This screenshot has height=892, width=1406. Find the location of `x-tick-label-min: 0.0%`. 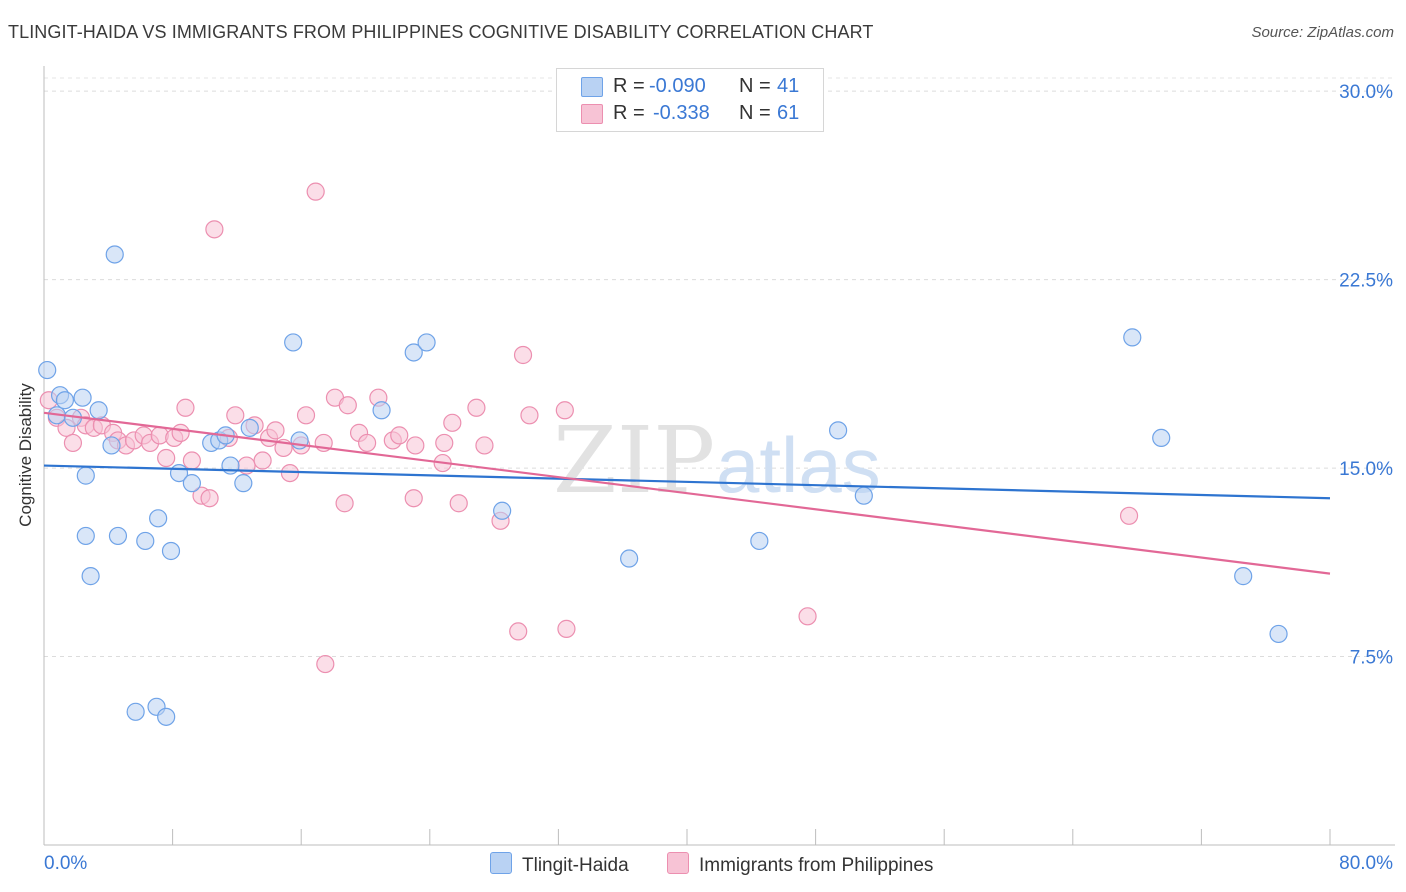

x-tick-label-min: 0.0% is located at coordinates (65, 863).